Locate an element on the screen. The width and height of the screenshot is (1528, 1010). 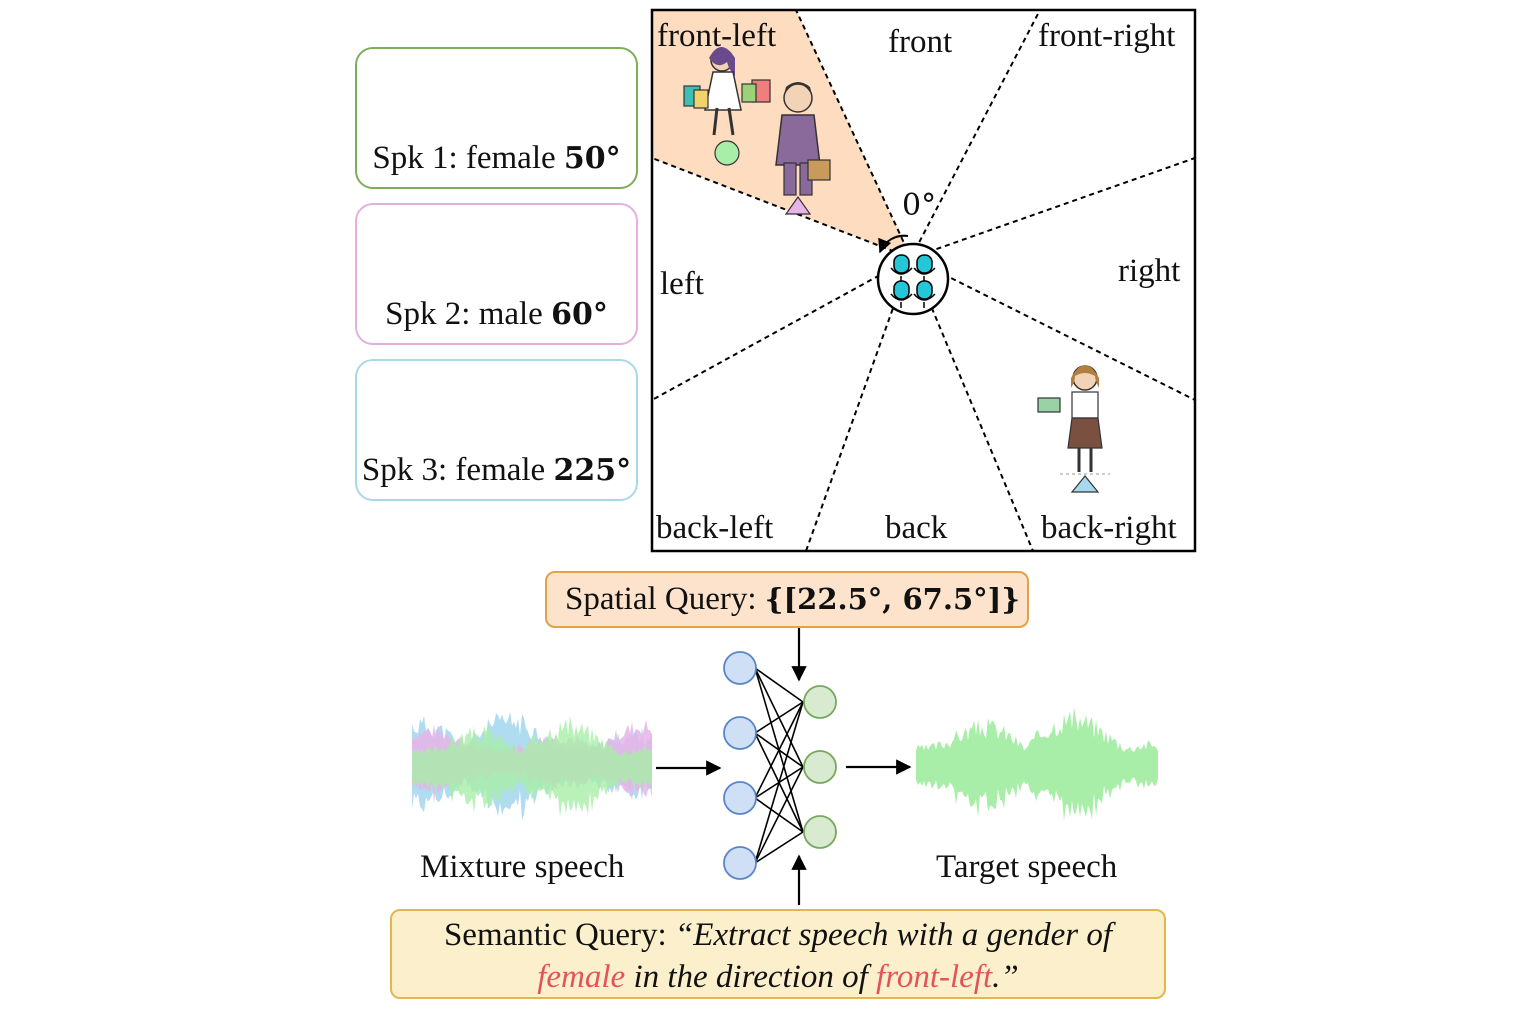
semantic-query-text-end: .” is located at coordinates (1005, 977).